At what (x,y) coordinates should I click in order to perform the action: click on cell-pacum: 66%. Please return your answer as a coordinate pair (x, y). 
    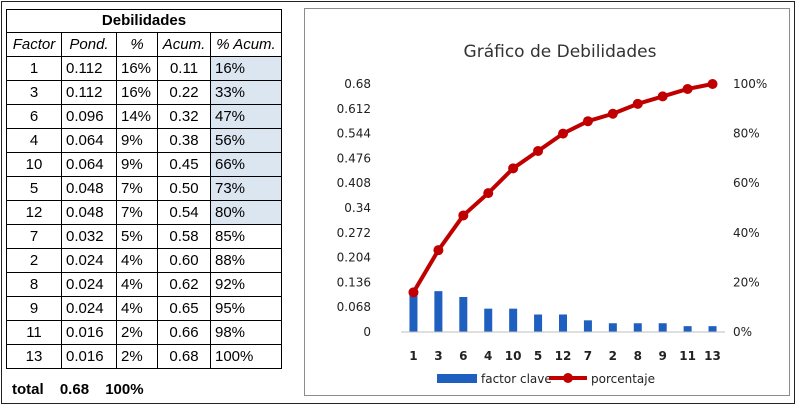
    Looking at the image, I should click on (246, 164).